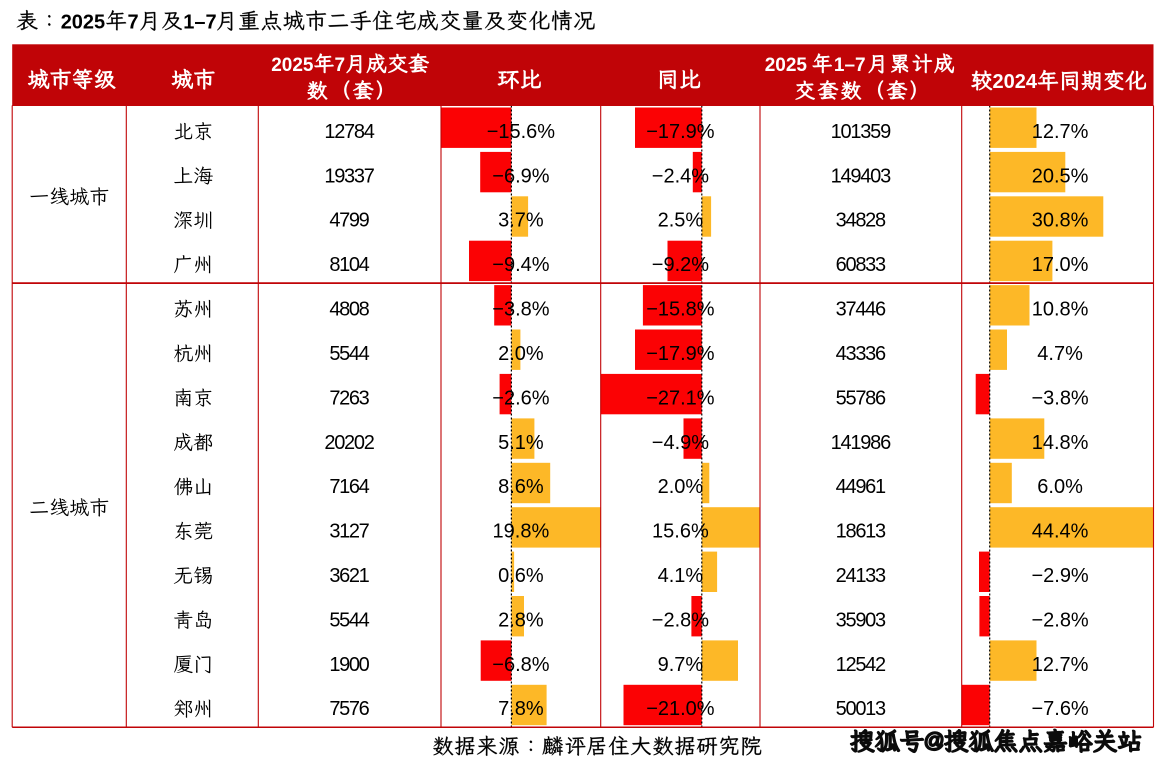  I want to click on svg-text: −6.8%, so click(520, 665).